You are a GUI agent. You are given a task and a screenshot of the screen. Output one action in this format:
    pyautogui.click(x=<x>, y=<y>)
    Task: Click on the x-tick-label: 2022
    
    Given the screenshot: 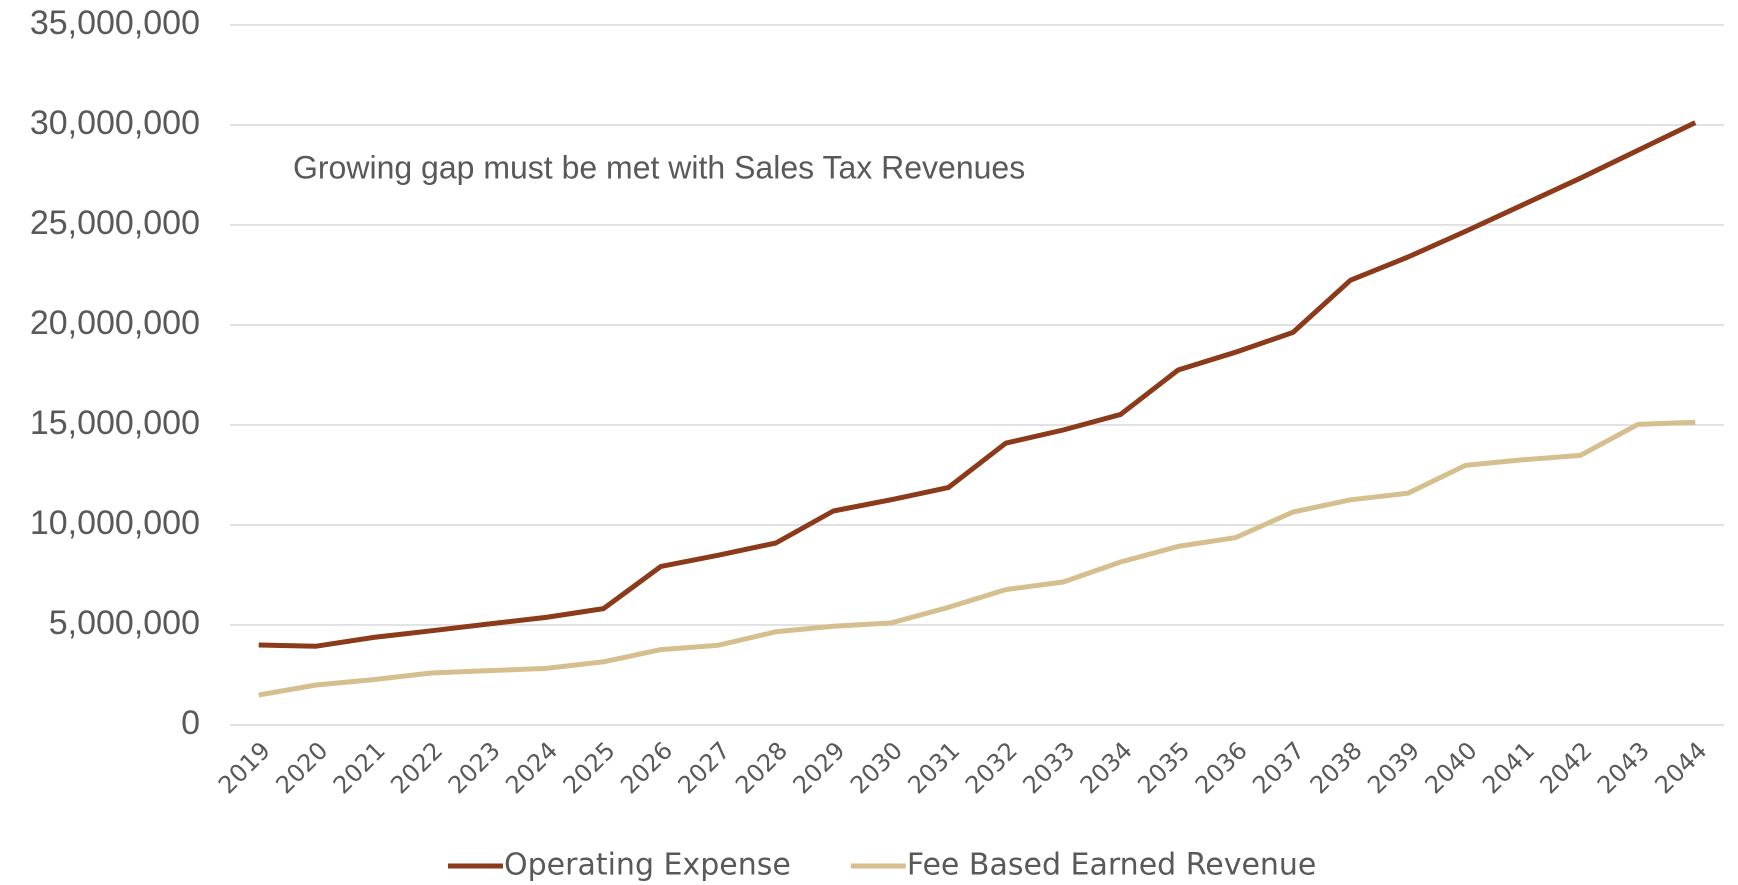 What is the action you would take?
    pyautogui.click(x=416, y=767)
    